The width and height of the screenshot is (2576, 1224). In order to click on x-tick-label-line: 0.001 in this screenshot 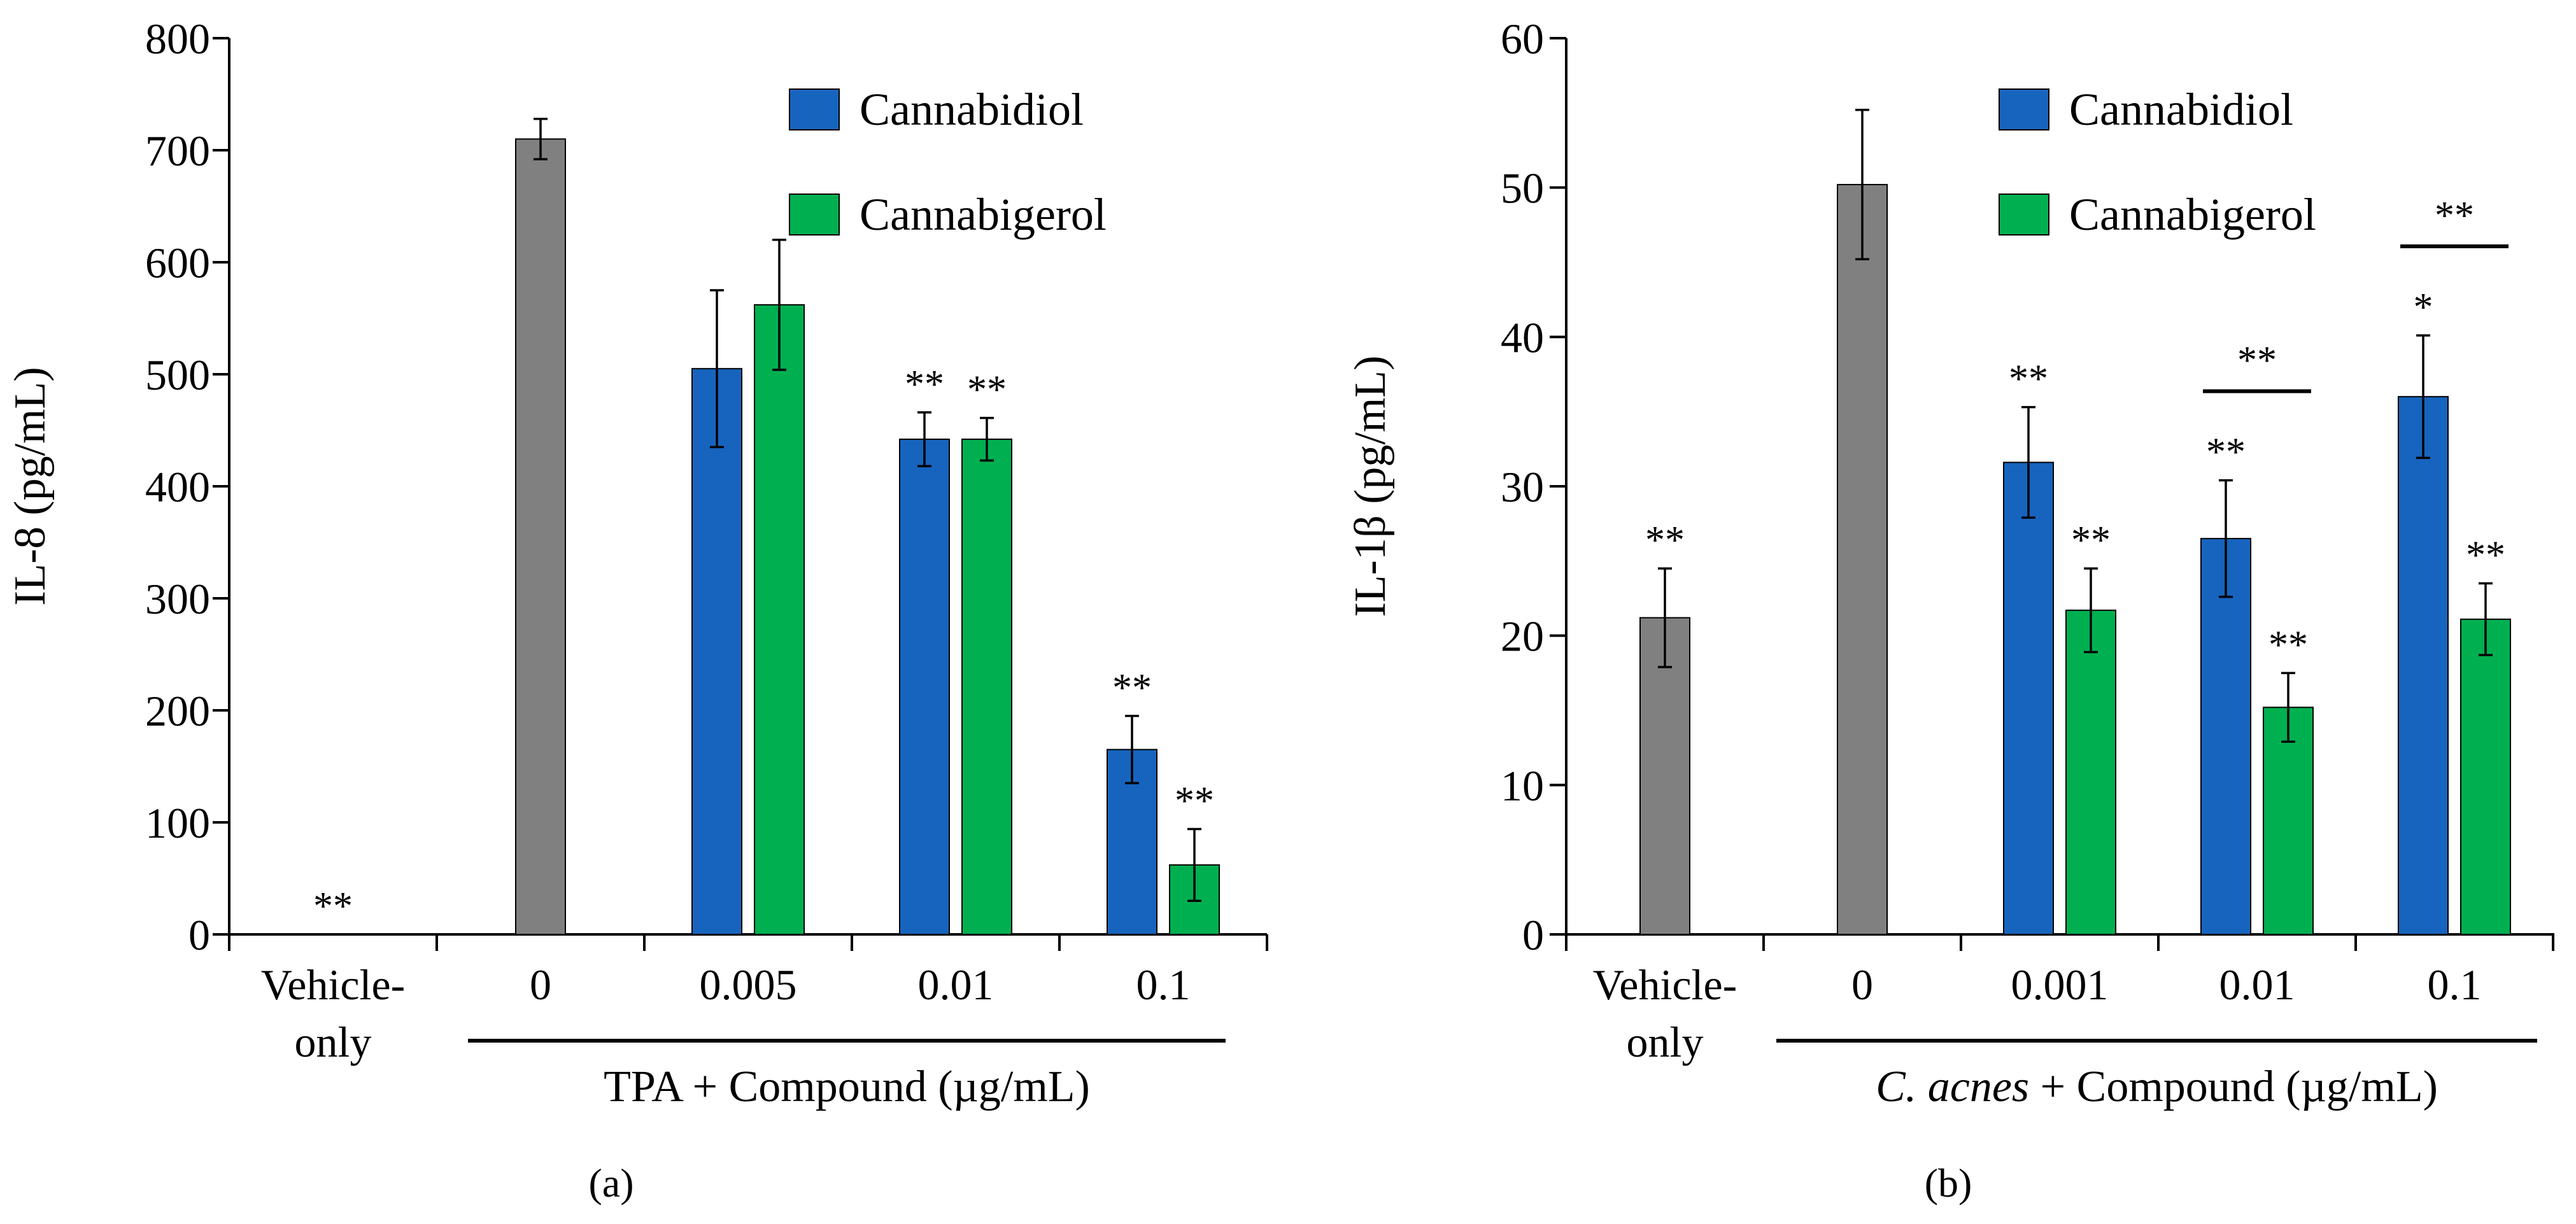, I will do `click(2060, 984)`.